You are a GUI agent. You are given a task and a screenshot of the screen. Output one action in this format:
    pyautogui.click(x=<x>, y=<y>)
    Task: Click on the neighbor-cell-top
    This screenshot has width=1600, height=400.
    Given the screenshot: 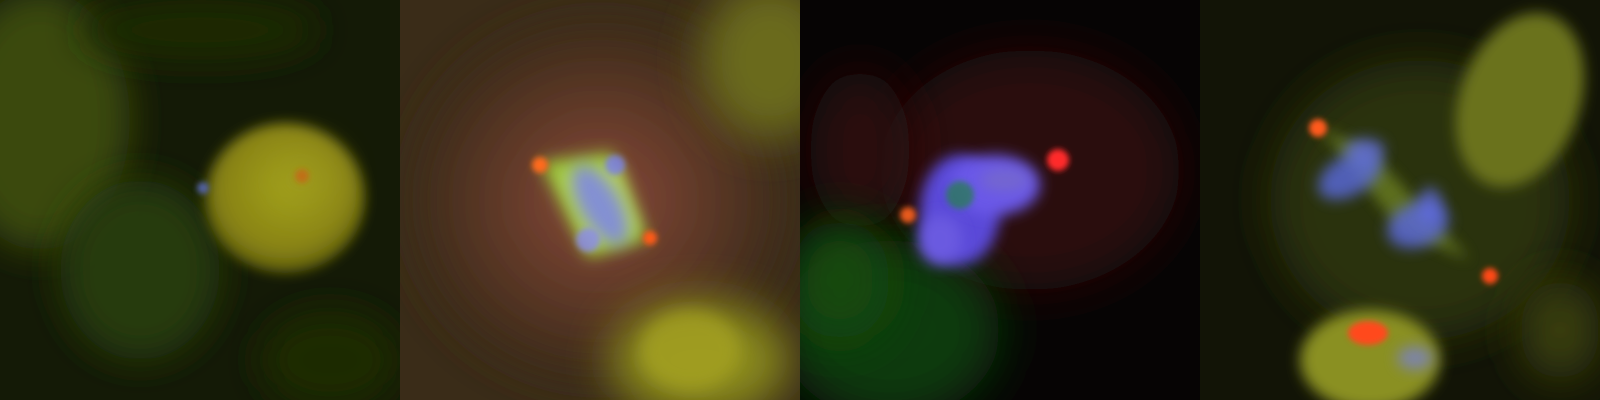 What is the action you would take?
    pyautogui.click(x=1520, y=100)
    